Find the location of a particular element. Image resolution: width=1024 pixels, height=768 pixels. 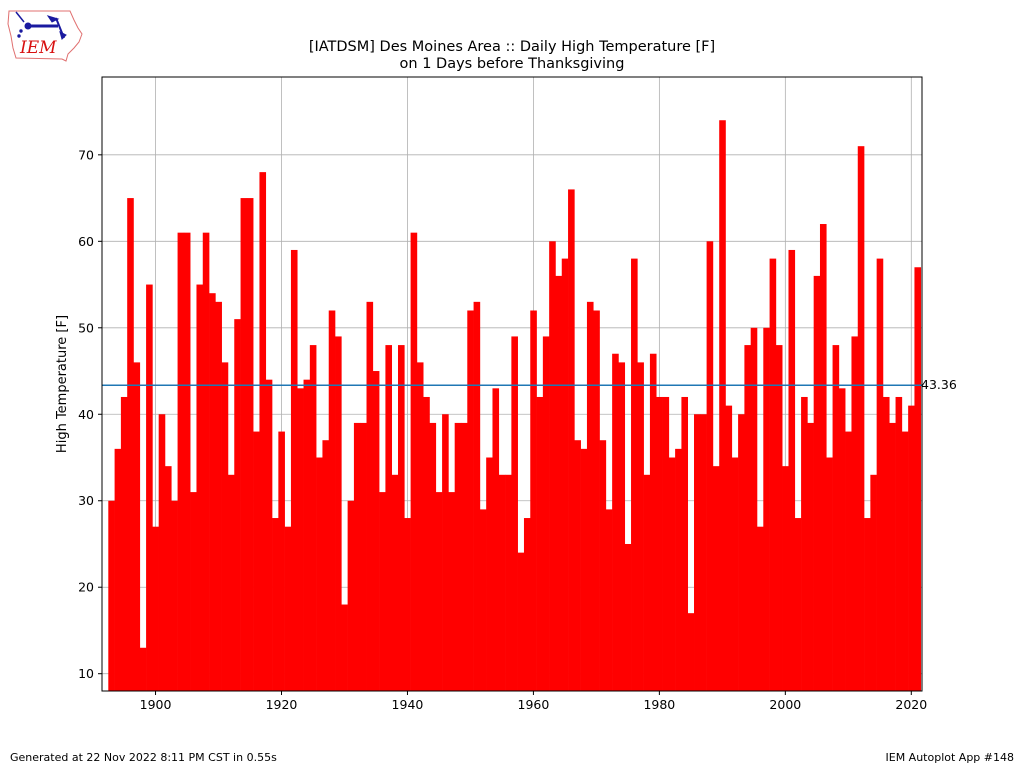

x-tick-label: 1900 is located at coordinates (156, 704).